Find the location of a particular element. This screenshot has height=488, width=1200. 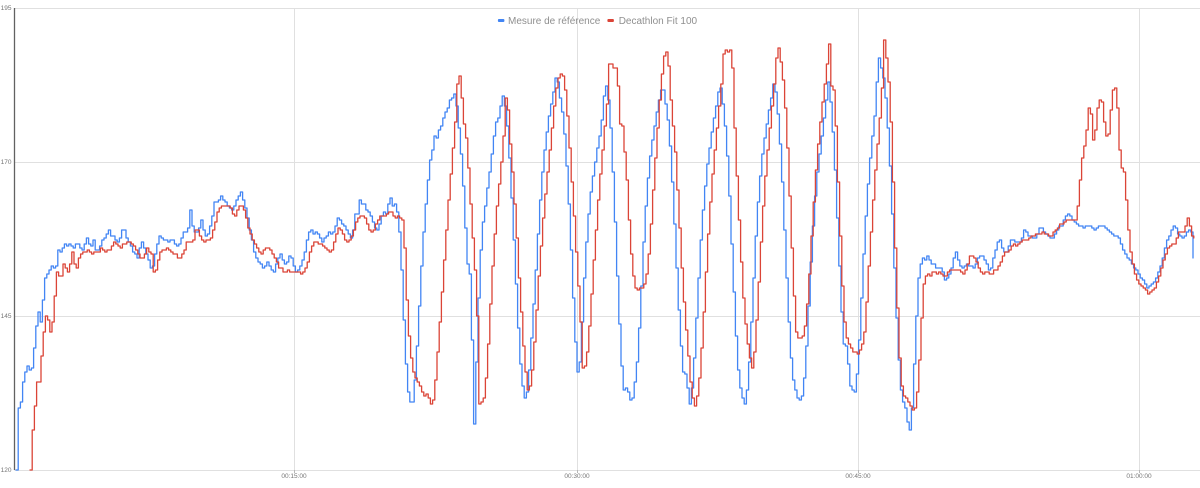

svg-text: 00:15:00 is located at coordinates (294, 476).